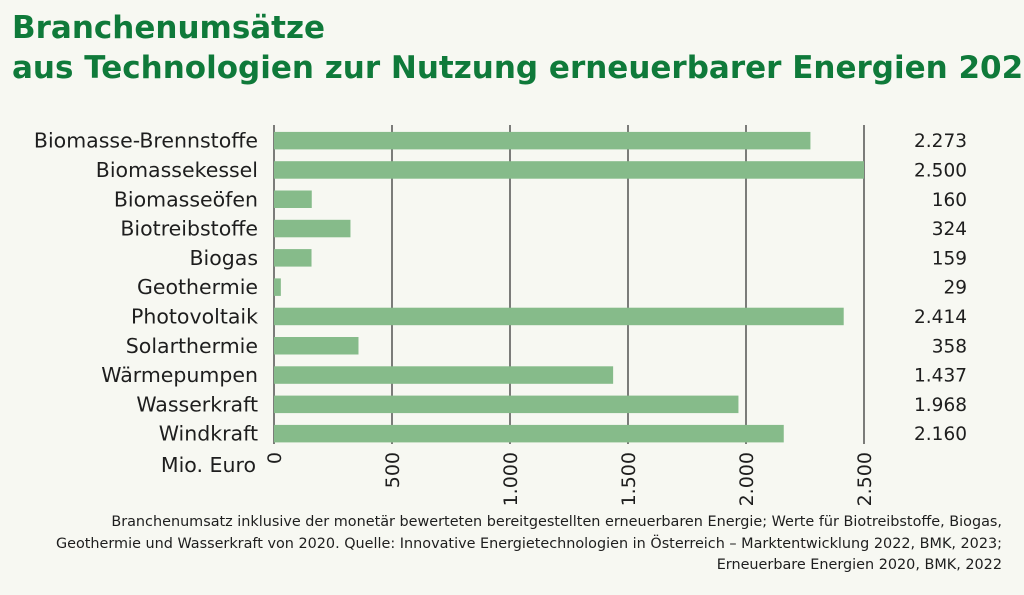 Image resolution: width=1024 pixels, height=595 pixels. Describe the element at coordinates (179, 375) in the screenshot. I see `category-label: Wärmepumpen` at that location.